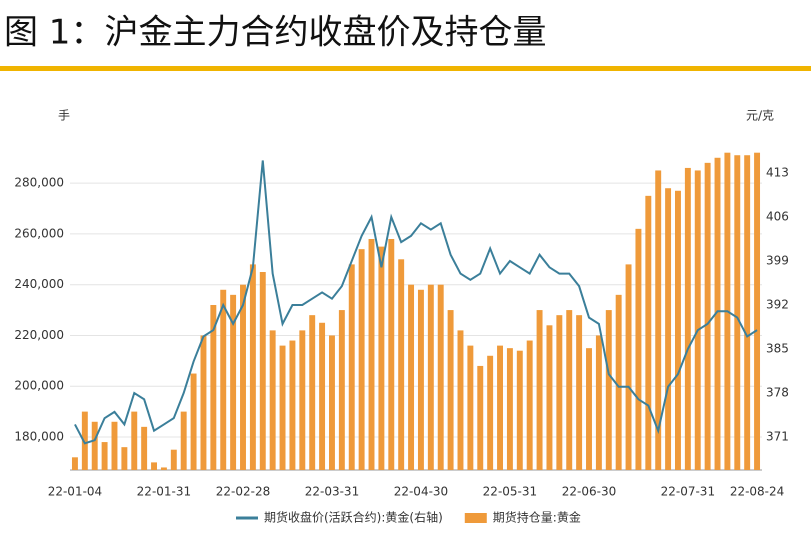 Image resolution: width=811 pixels, height=535 pixels. Describe the element at coordinates (64, 116) in the screenshot. I see `y-axis-label: 手` at that location.